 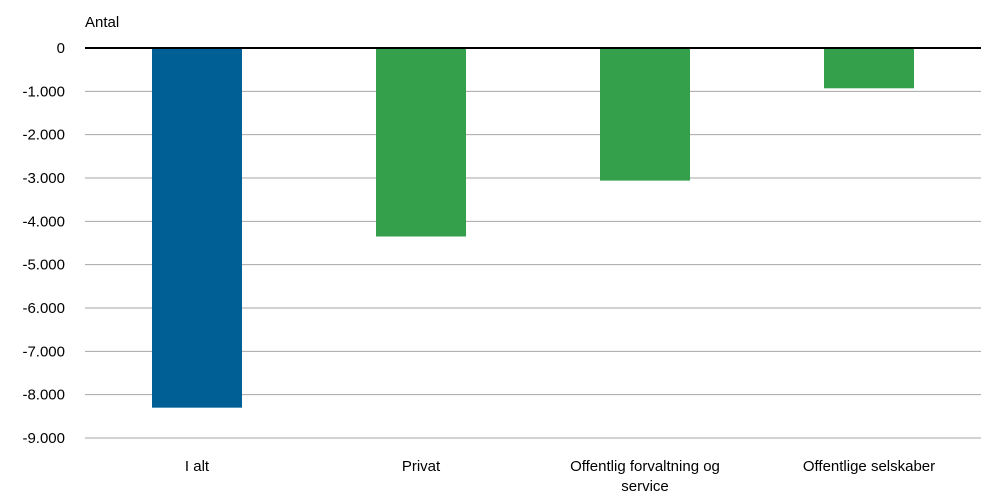 I want to click on y-tick-label: -1.000, so click(x=43, y=91).